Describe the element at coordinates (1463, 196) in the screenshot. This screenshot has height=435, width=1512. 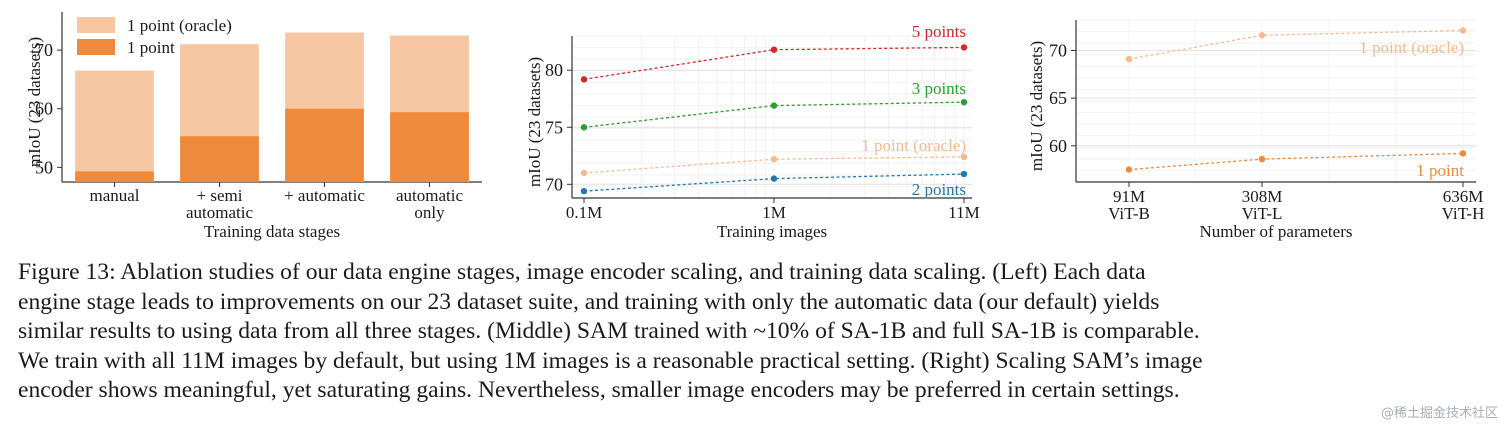
I see `x-tick-label: 636M` at that location.